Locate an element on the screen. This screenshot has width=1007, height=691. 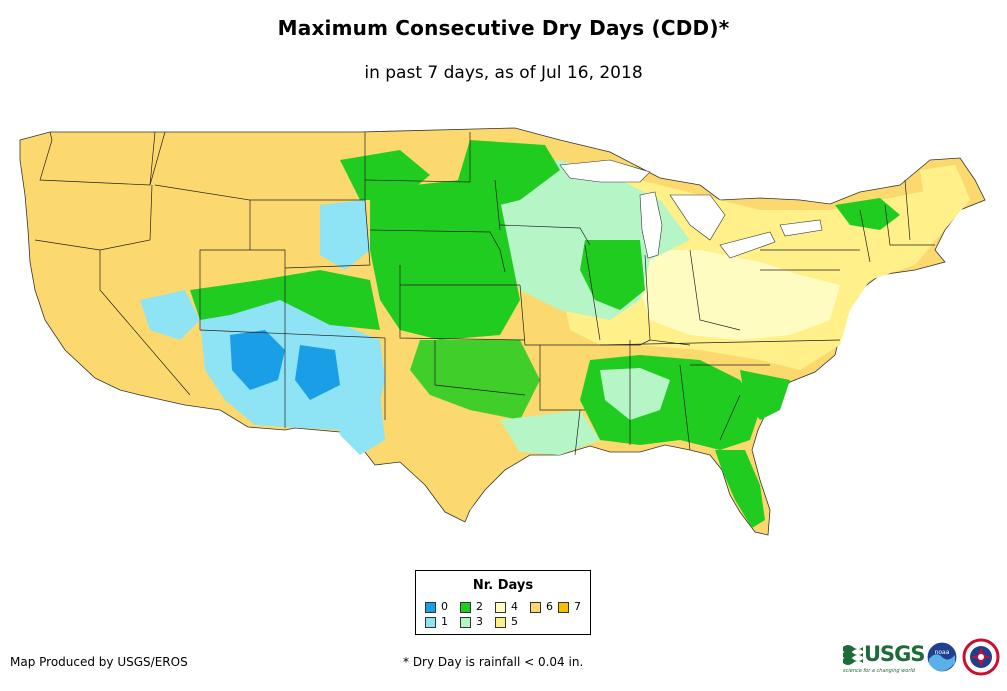
legend-label: 3 is located at coordinates (479, 621).